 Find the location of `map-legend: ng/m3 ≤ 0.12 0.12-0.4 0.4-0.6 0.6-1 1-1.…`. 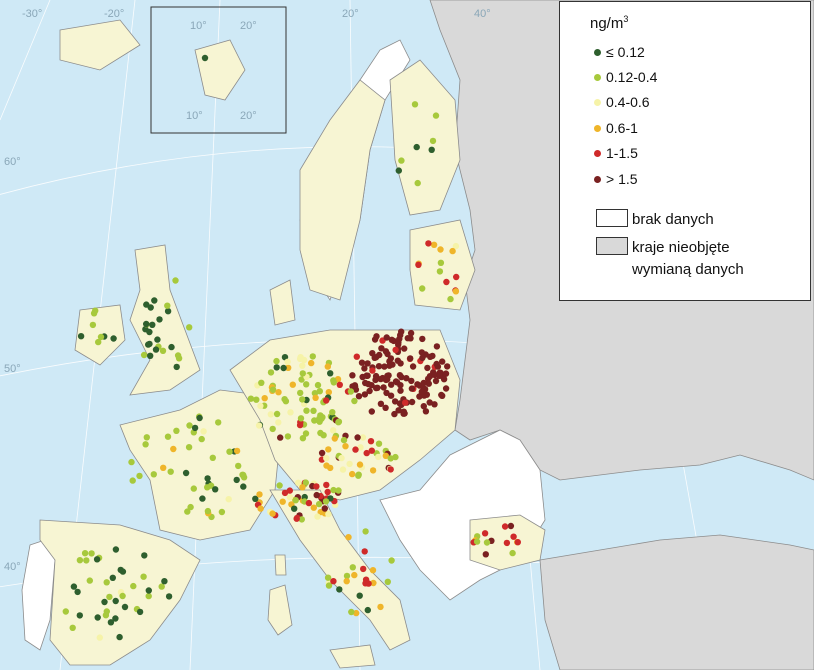

map-legend: ng/m3 ≤ 0.12 0.12-0.4 0.4-0.6 0.6-1 1-1.… is located at coordinates (685, 151).